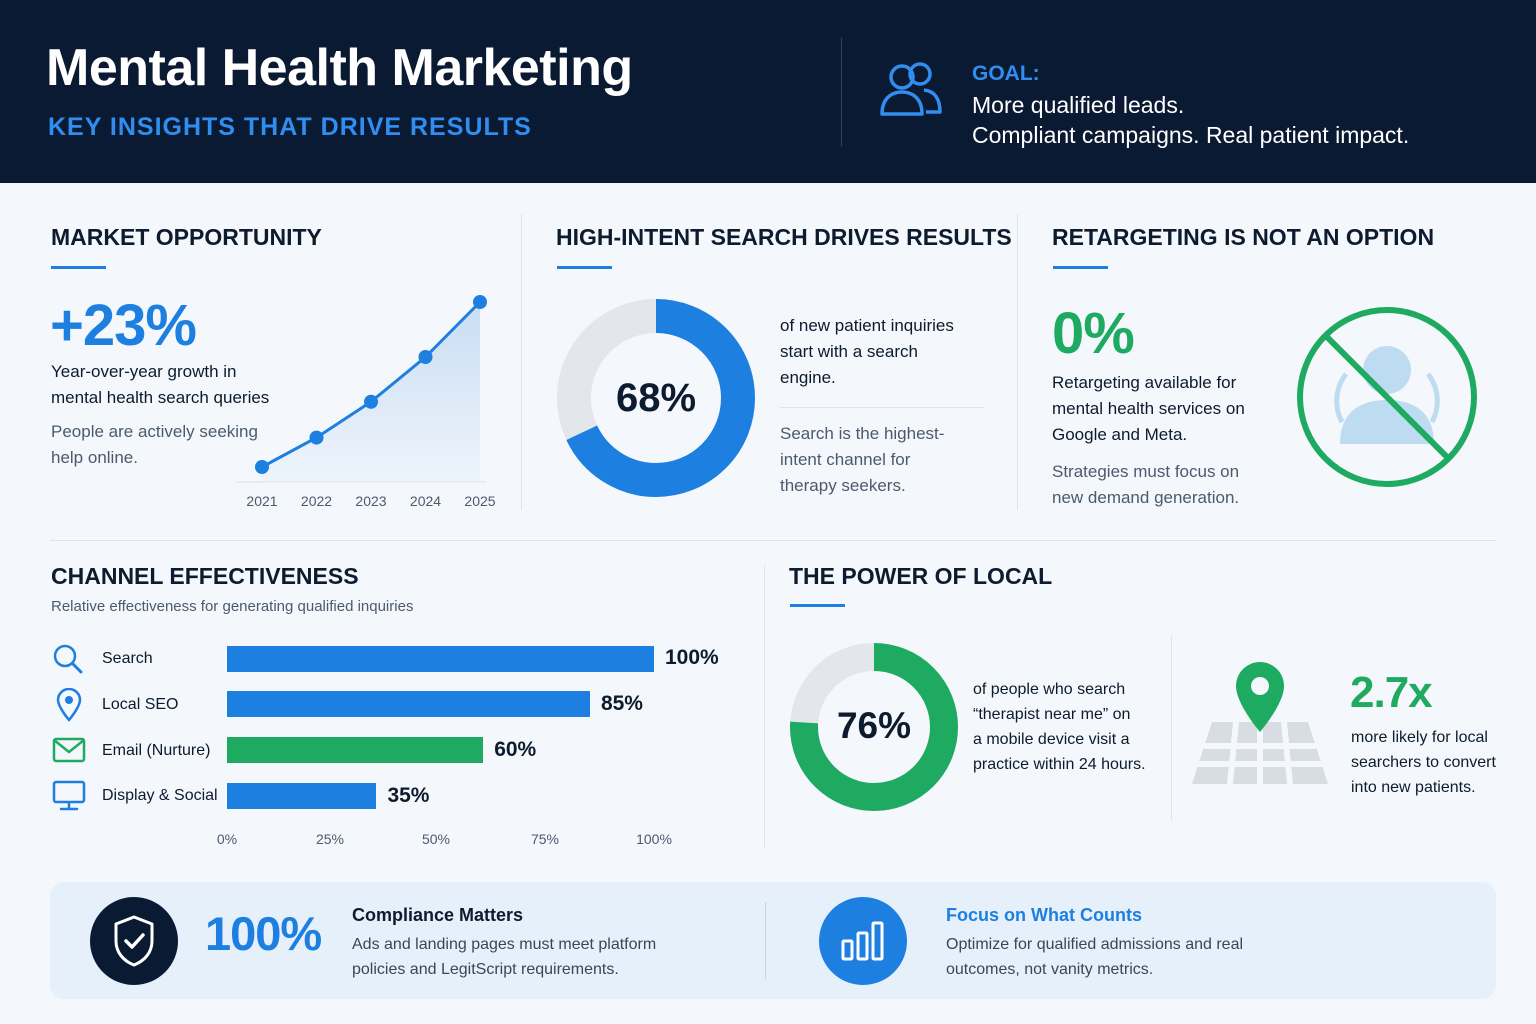  What do you see at coordinates (144, 371) in the screenshot?
I see `market-desc-1: Year-over-year growth in` at bounding box center [144, 371].